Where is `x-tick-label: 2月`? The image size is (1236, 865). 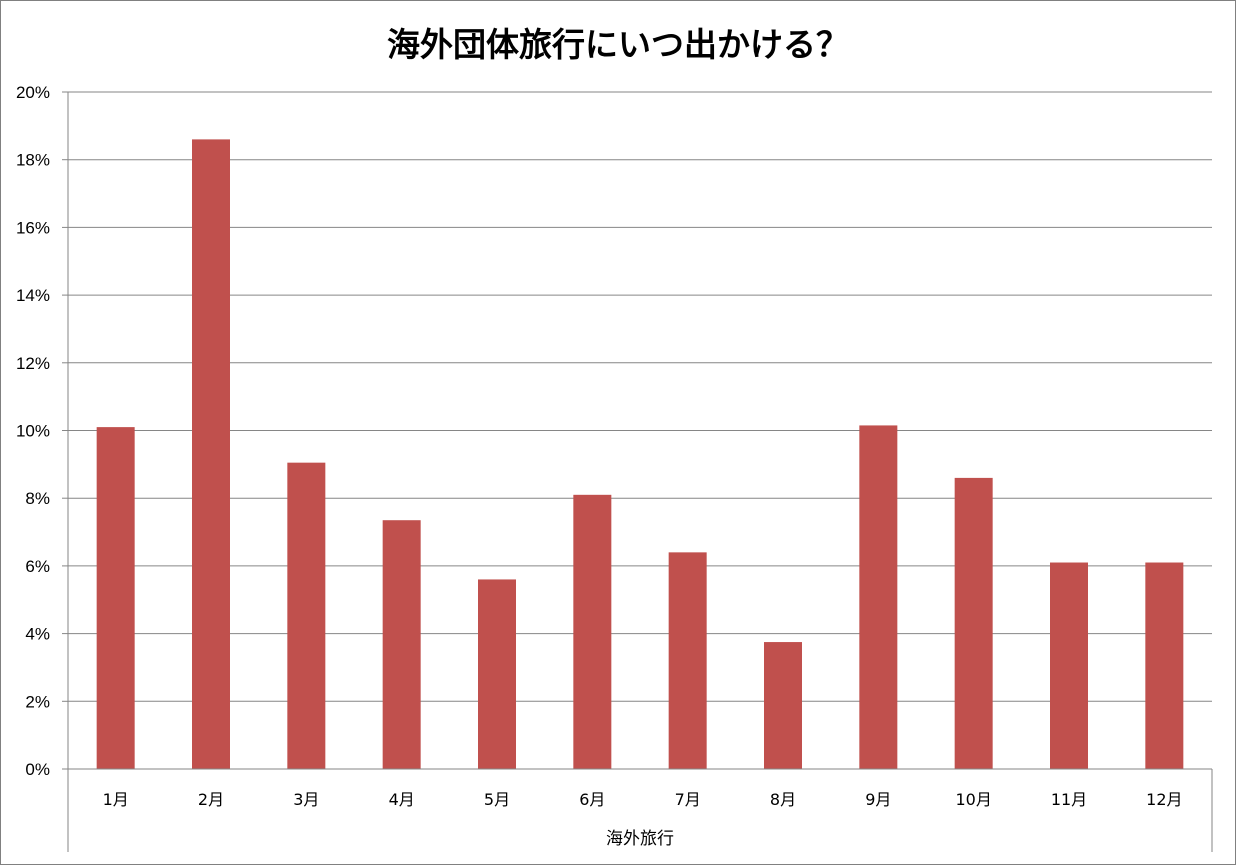
x-tick-label: 2月 is located at coordinates (211, 799).